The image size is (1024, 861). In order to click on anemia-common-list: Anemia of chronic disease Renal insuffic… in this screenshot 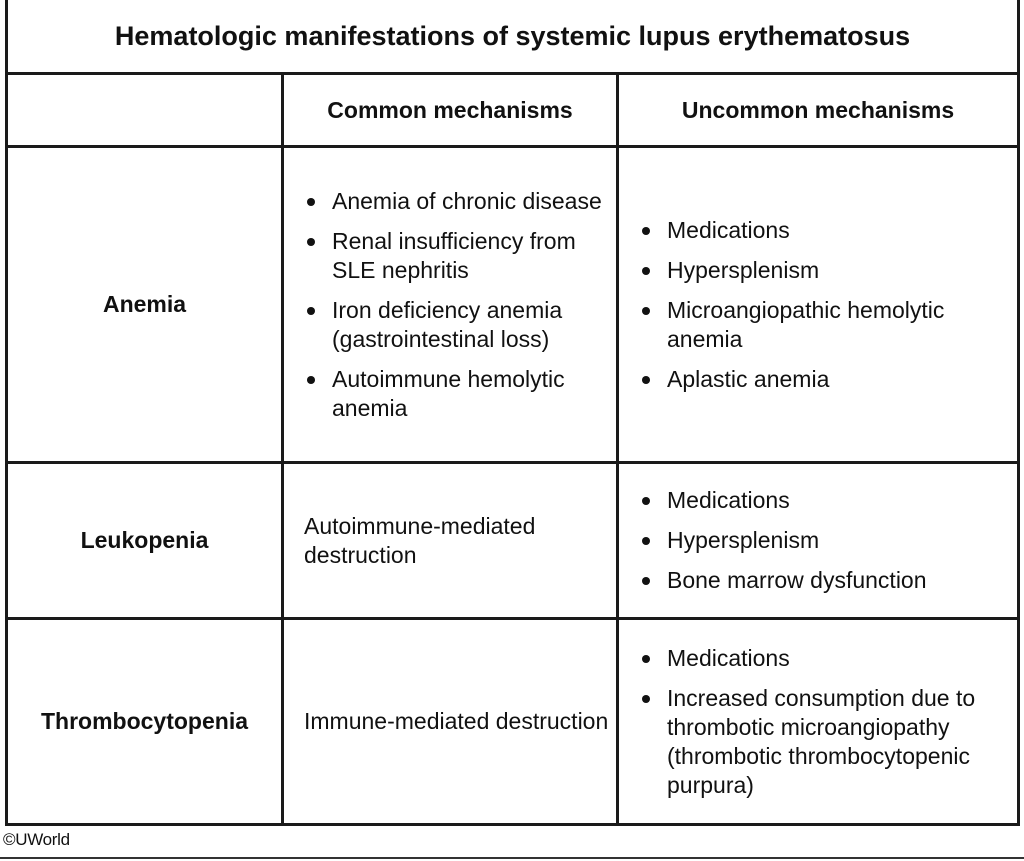, I will do `click(450, 305)`.